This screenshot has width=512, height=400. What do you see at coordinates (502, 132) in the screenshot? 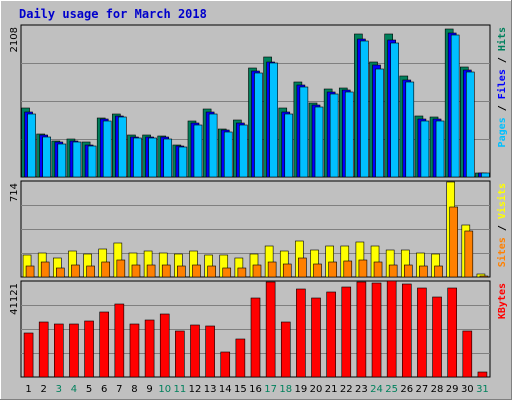
I see `legend-entry-0: Pages` at bounding box center [502, 132].